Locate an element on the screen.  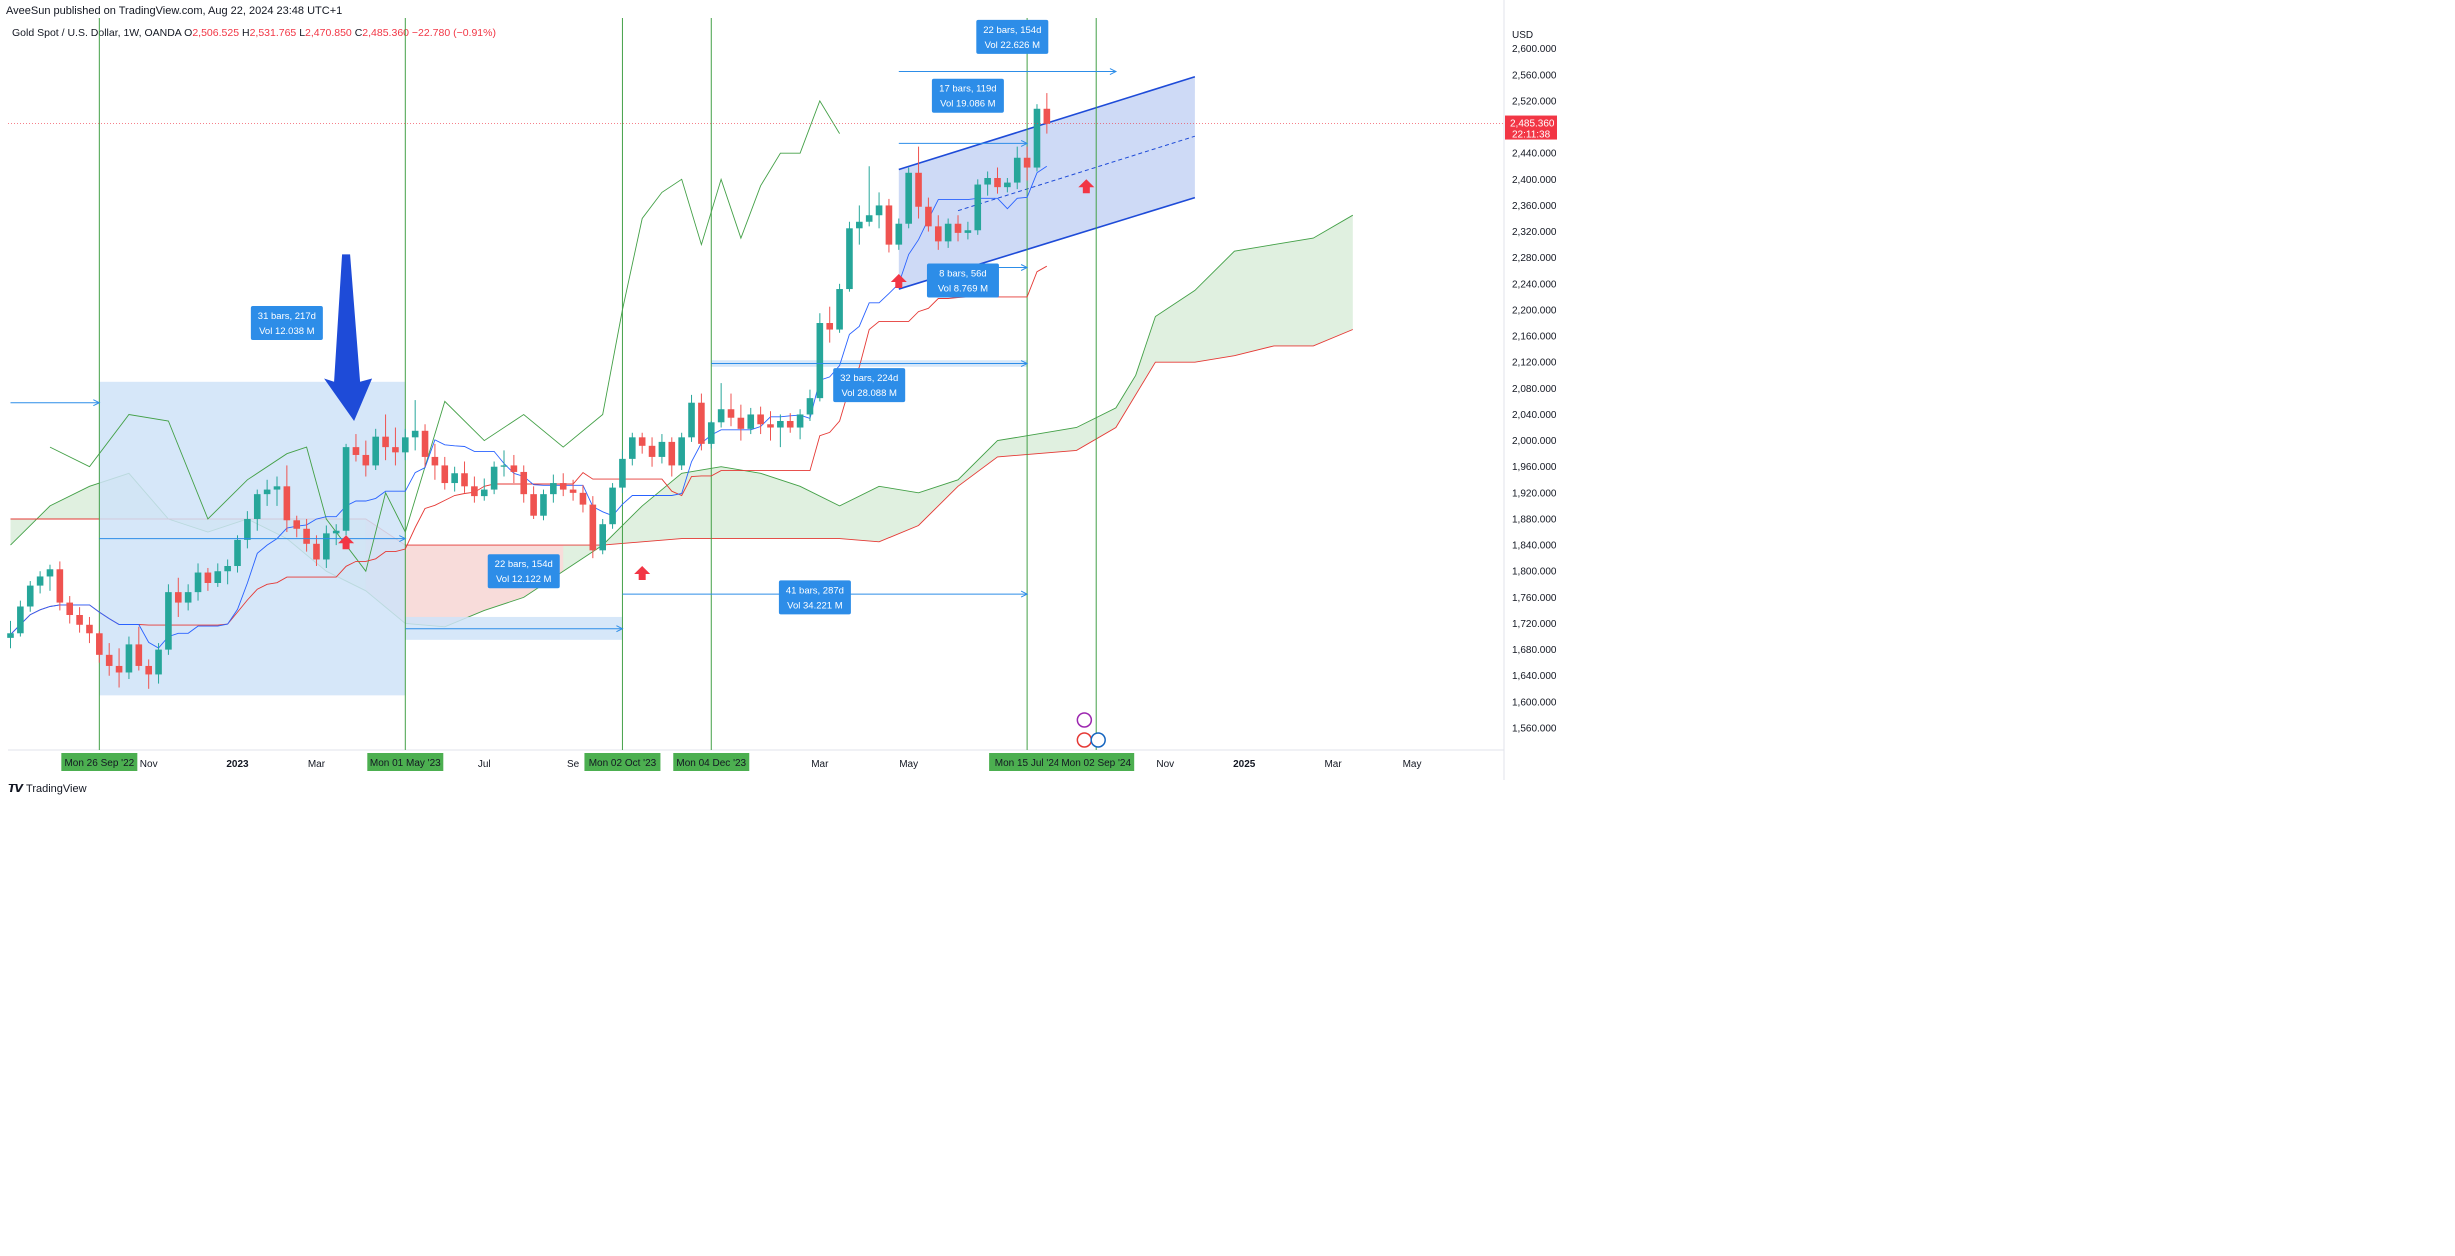
time-marker-label: Mon 02 Oct '23 is located at coordinates (622, 762).